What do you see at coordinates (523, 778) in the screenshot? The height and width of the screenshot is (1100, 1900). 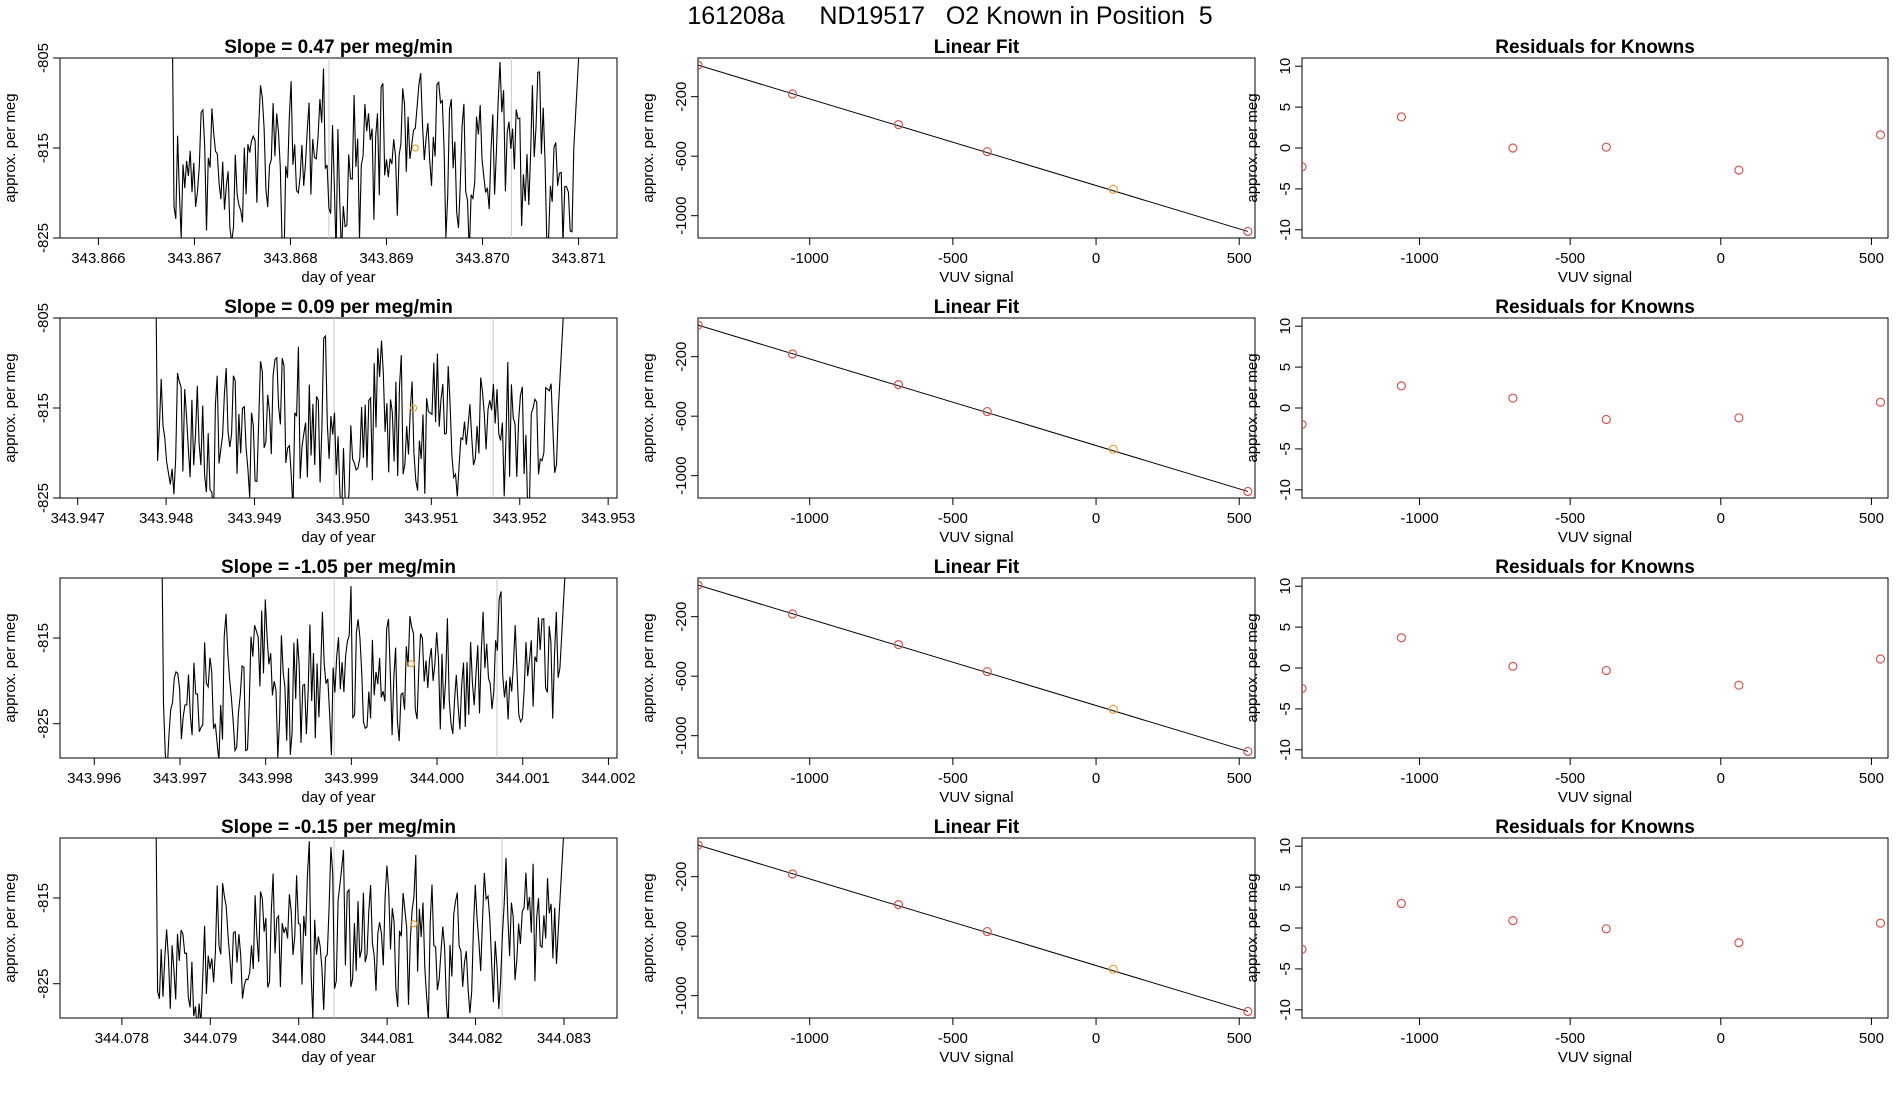 I see `x-tick-label: 344.001` at bounding box center [523, 778].